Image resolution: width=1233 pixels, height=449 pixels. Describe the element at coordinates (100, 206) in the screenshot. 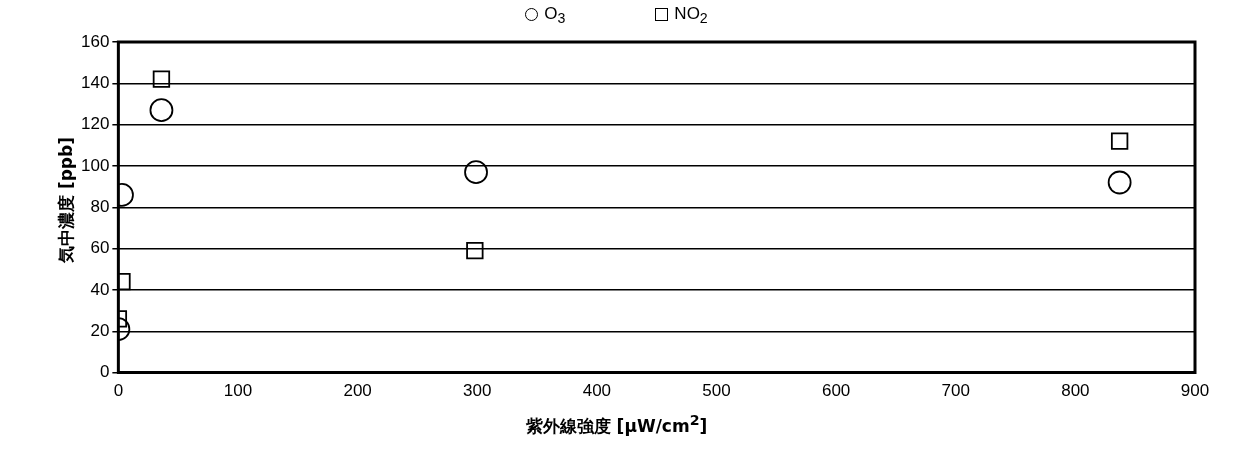

I see `y-tick-label: 80` at that location.